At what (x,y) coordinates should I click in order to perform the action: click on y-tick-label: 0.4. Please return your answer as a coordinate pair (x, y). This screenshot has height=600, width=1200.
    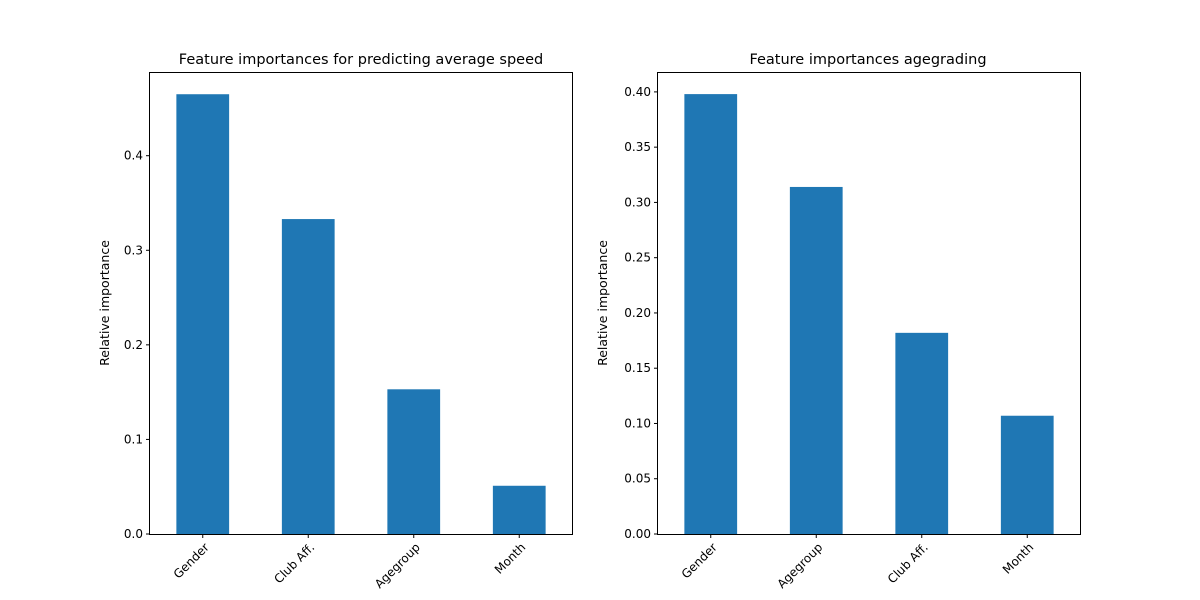
    Looking at the image, I should click on (133, 156).